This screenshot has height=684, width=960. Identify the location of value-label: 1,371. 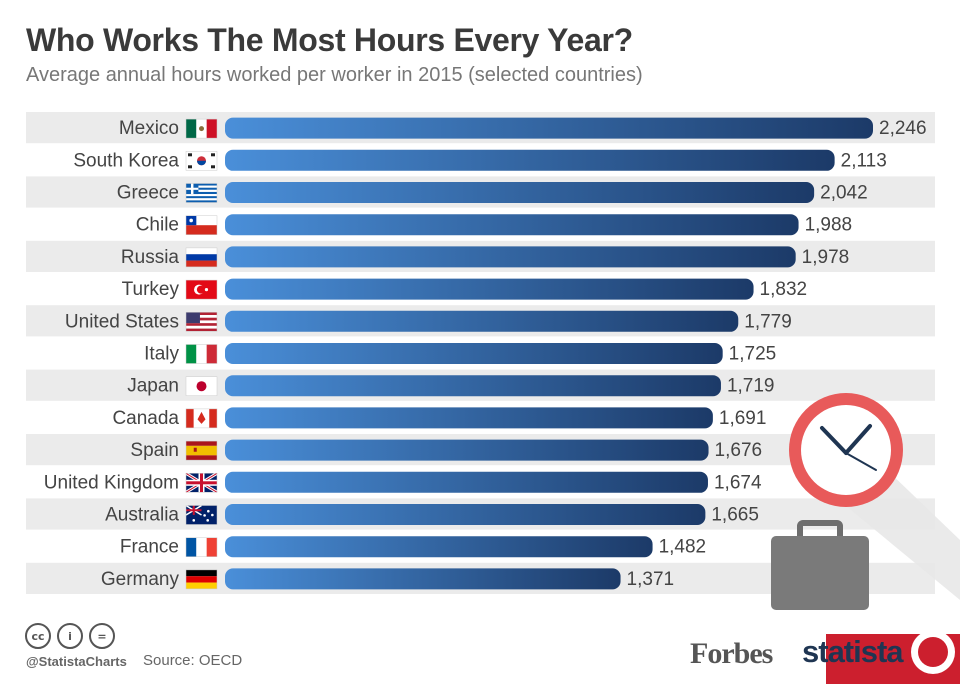
(651, 579).